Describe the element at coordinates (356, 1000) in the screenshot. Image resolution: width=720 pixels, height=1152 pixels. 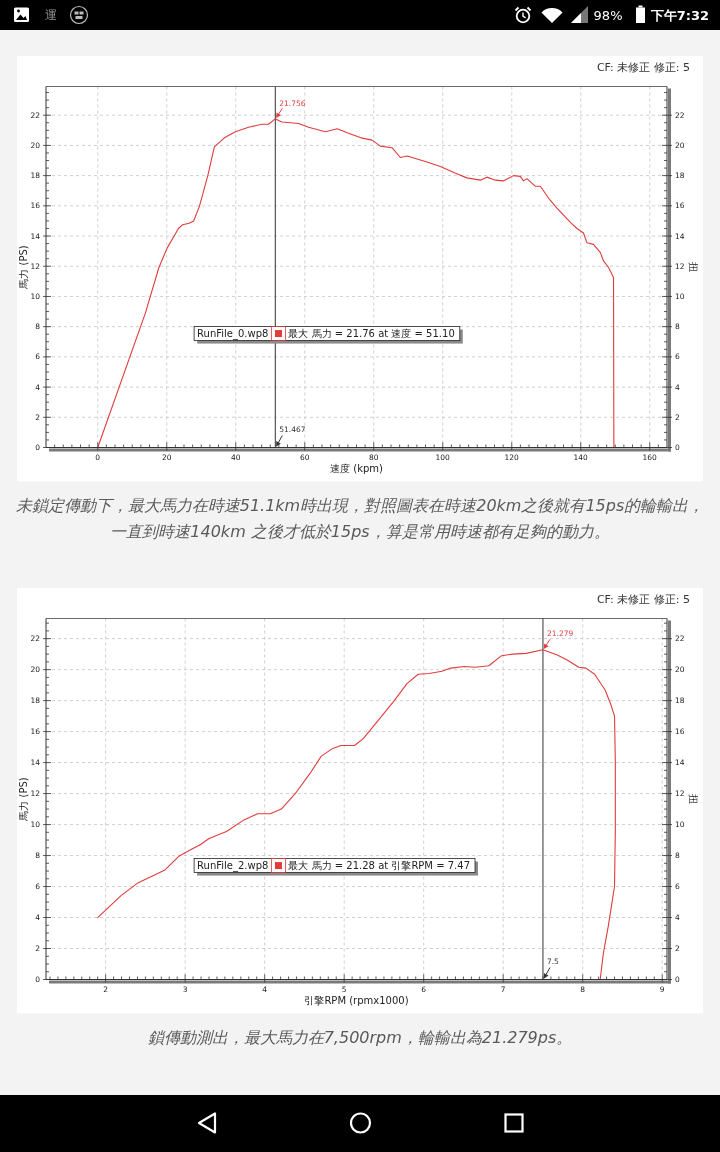
I see `x-axis-title: 引擎RPM (rpmx1000)` at that location.